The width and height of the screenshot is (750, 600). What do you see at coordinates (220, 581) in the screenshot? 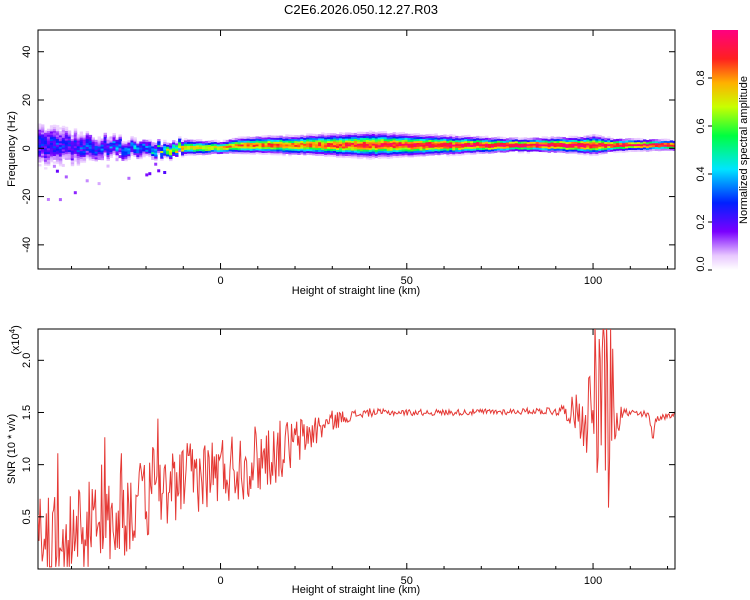
I see `snr-x-tick-label: 0` at bounding box center [220, 581].